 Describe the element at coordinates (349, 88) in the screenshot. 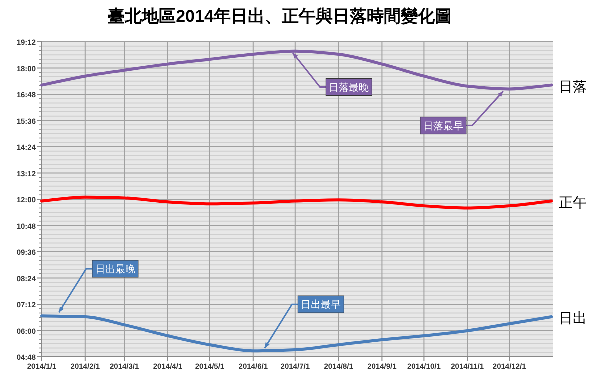

I see `annotation: 日落最晚` at that location.